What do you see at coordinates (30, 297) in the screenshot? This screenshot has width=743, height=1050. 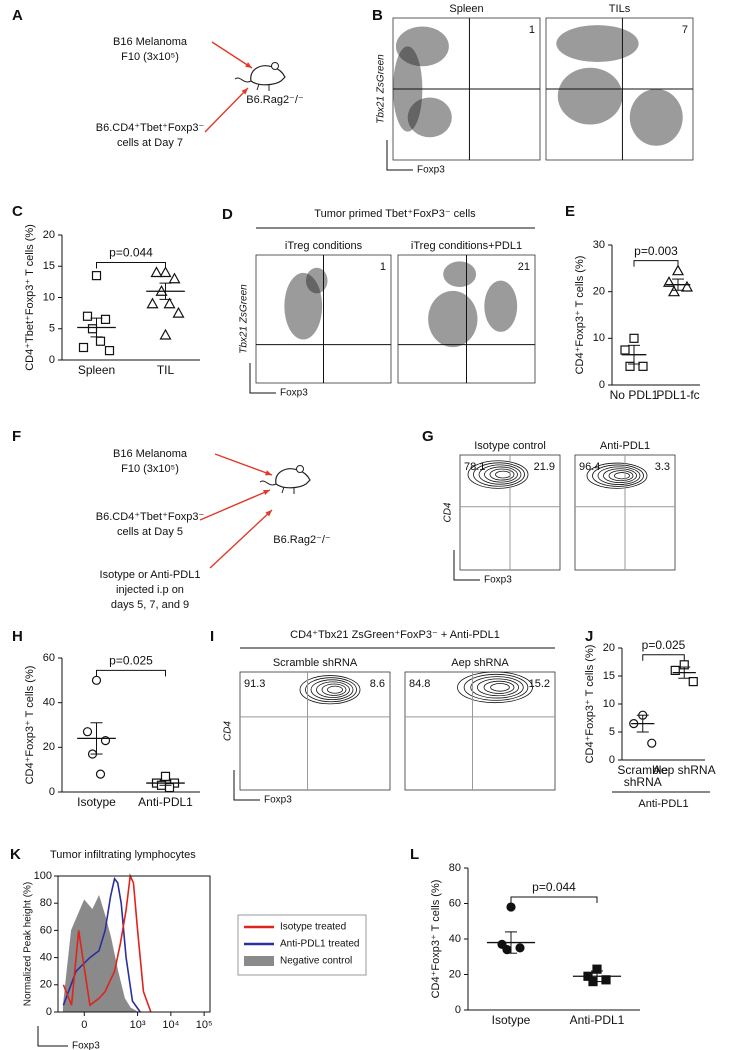 I see `y-axis-label: CD4⁺Tbet⁺Foxp3⁺ T cells (%)` at bounding box center [30, 297].